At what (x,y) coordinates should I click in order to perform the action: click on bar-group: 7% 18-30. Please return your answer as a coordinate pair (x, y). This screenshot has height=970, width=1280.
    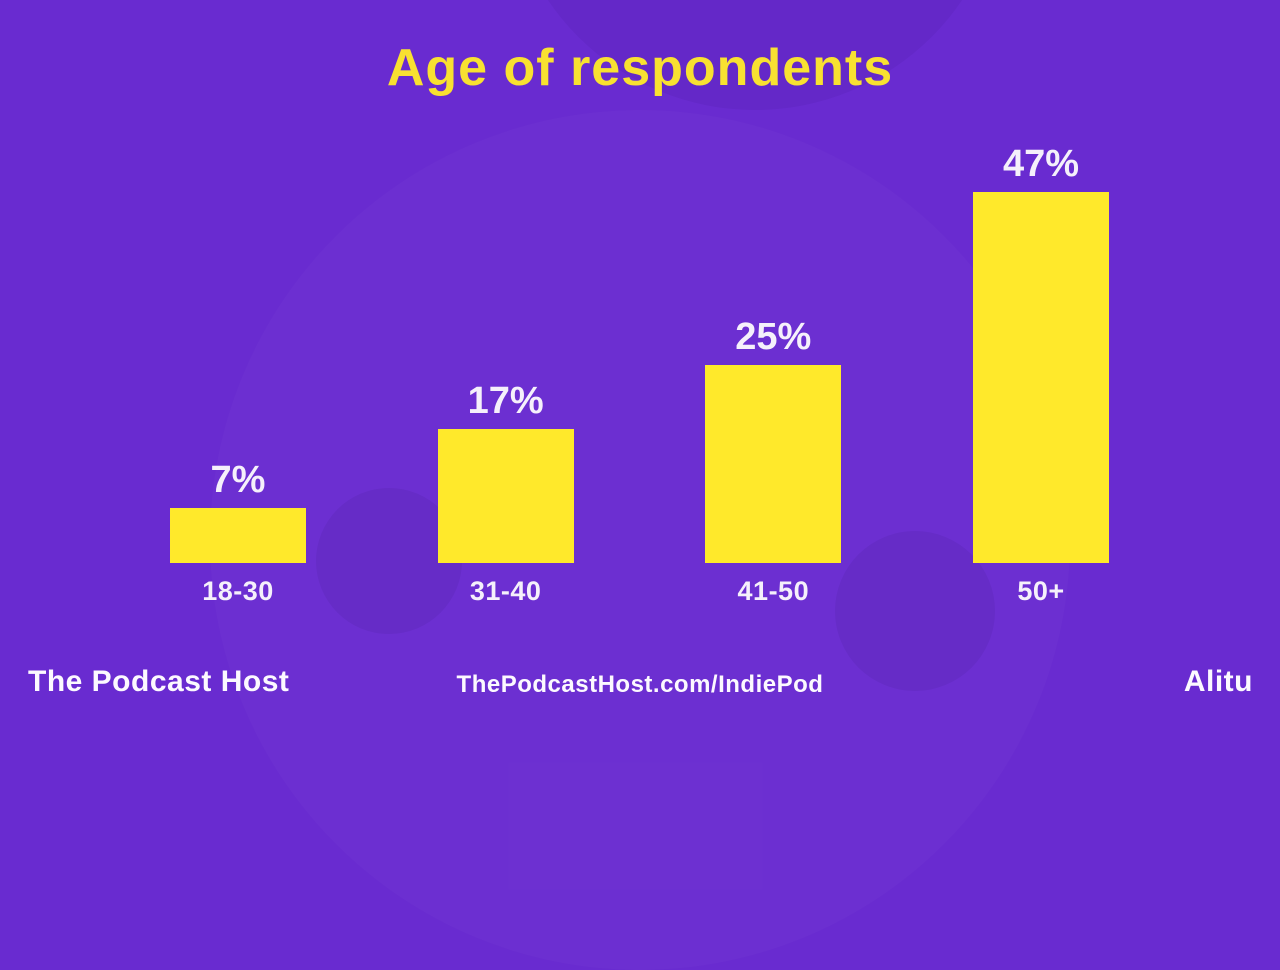
    Looking at the image, I should click on (238, 532).